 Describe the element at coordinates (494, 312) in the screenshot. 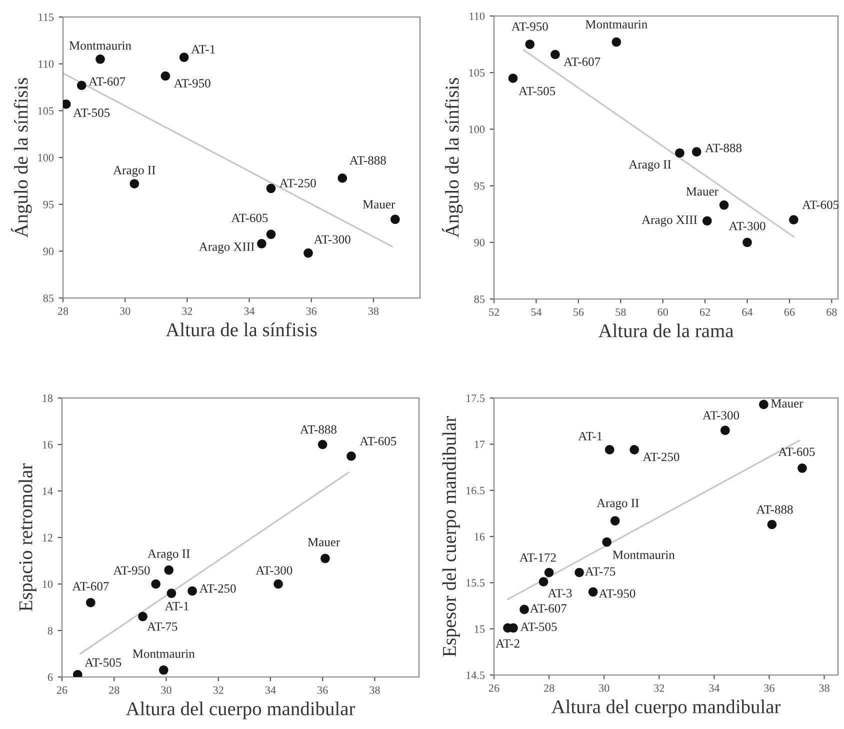

I see `x-tick-label: 52` at that location.